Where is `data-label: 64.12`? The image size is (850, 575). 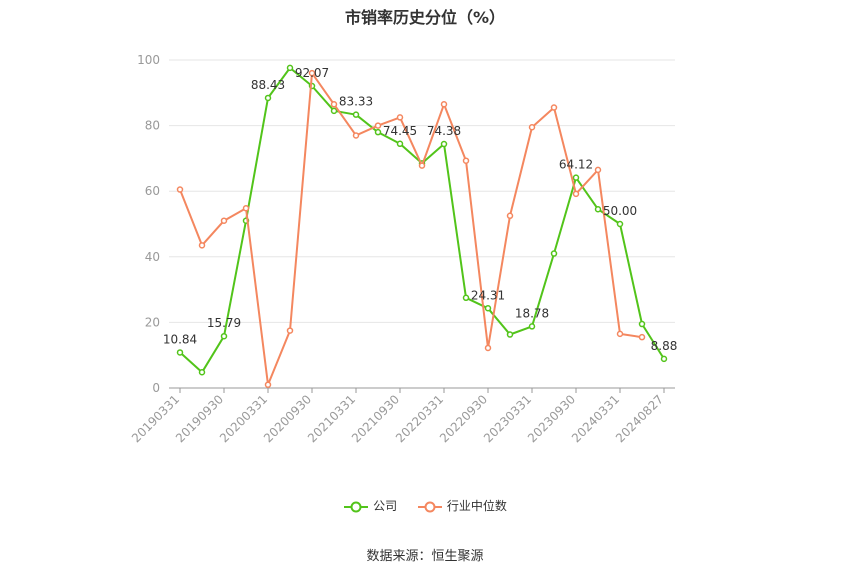
data-label: 64.12 is located at coordinates (576, 165).